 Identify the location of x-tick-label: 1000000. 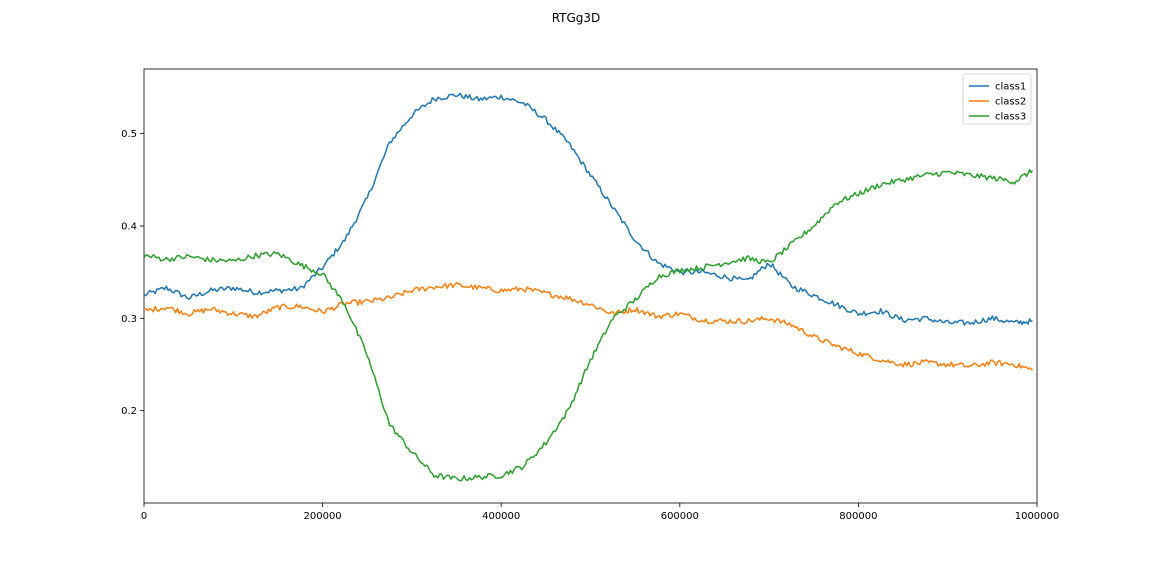
(1037, 516).